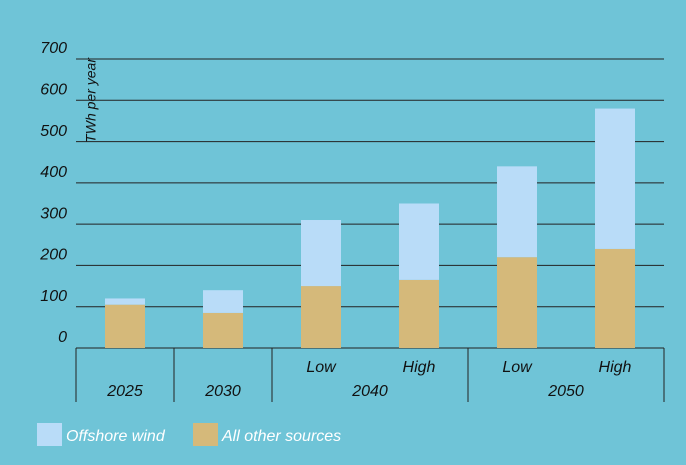 This screenshot has height=465, width=686. What do you see at coordinates (281, 436) in the screenshot?
I see `legend-label: All other sources` at bounding box center [281, 436].